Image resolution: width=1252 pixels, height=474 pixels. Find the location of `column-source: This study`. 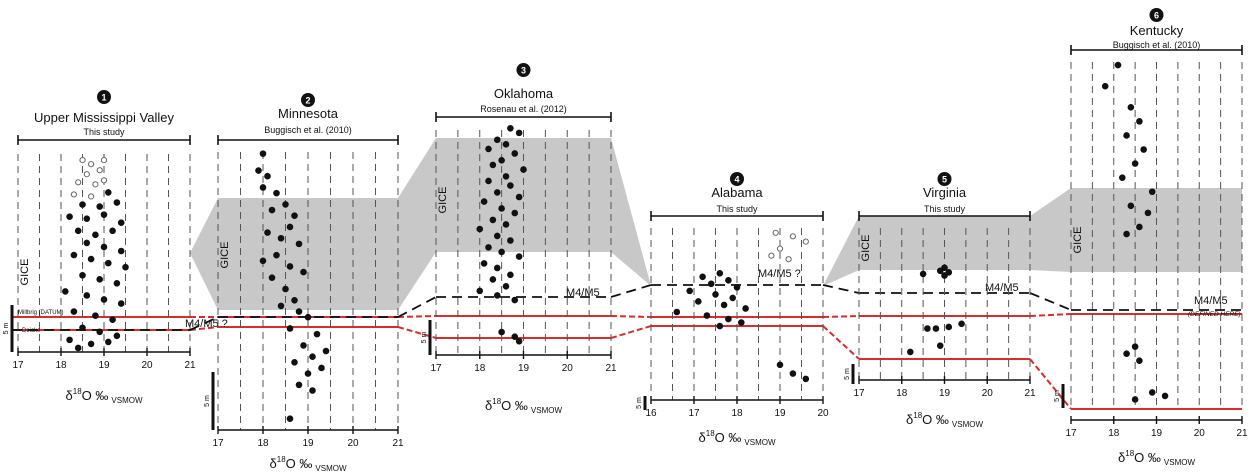

column-source: This study is located at coordinates (104, 132).